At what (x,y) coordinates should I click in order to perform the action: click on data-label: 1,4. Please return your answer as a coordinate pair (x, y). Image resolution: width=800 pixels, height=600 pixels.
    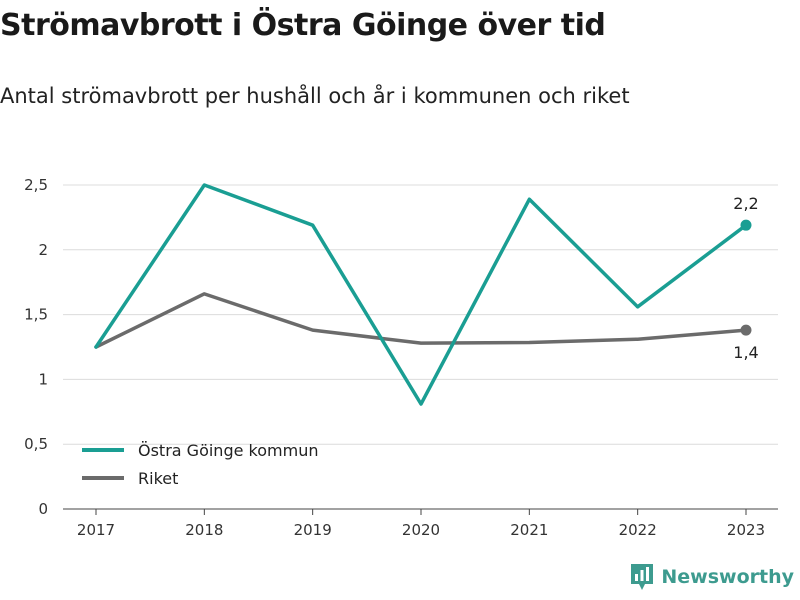
    Looking at the image, I should click on (745, 352).